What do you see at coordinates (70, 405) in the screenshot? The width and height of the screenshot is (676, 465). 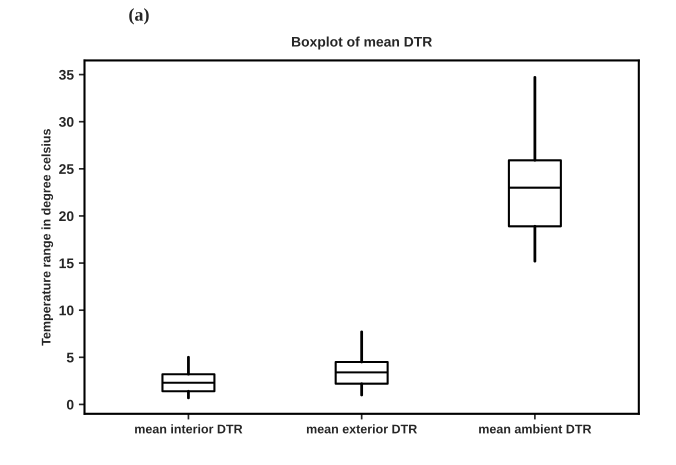 I see `y-tick-label: 0` at bounding box center [70, 405].